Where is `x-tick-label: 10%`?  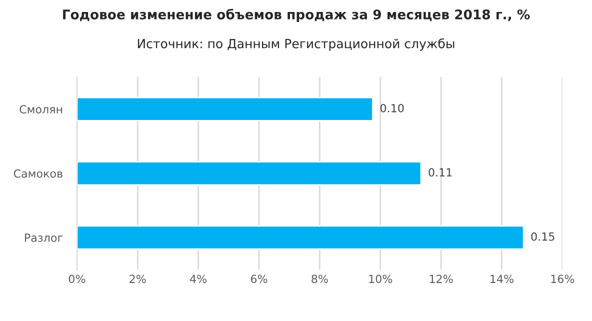 x-tick-label: 10% is located at coordinates (380, 279).